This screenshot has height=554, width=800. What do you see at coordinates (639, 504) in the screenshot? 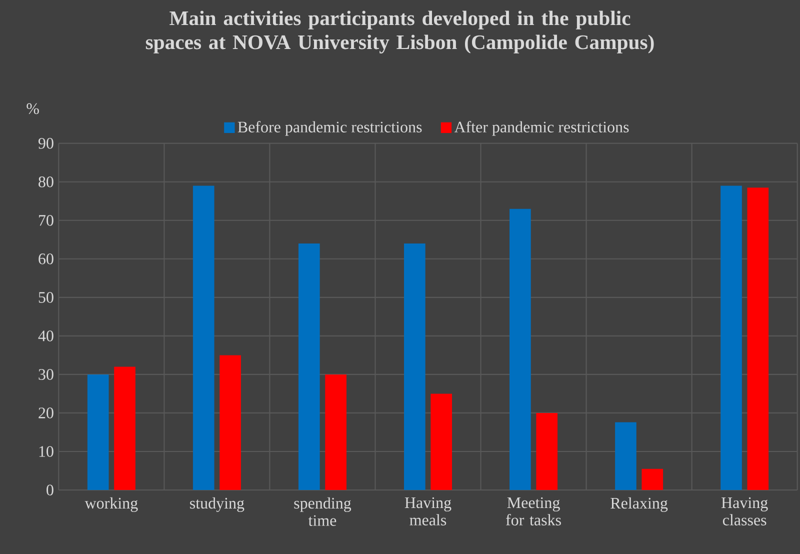
I see `x-tick-label: Relaxing` at bounding box center [639, 504].